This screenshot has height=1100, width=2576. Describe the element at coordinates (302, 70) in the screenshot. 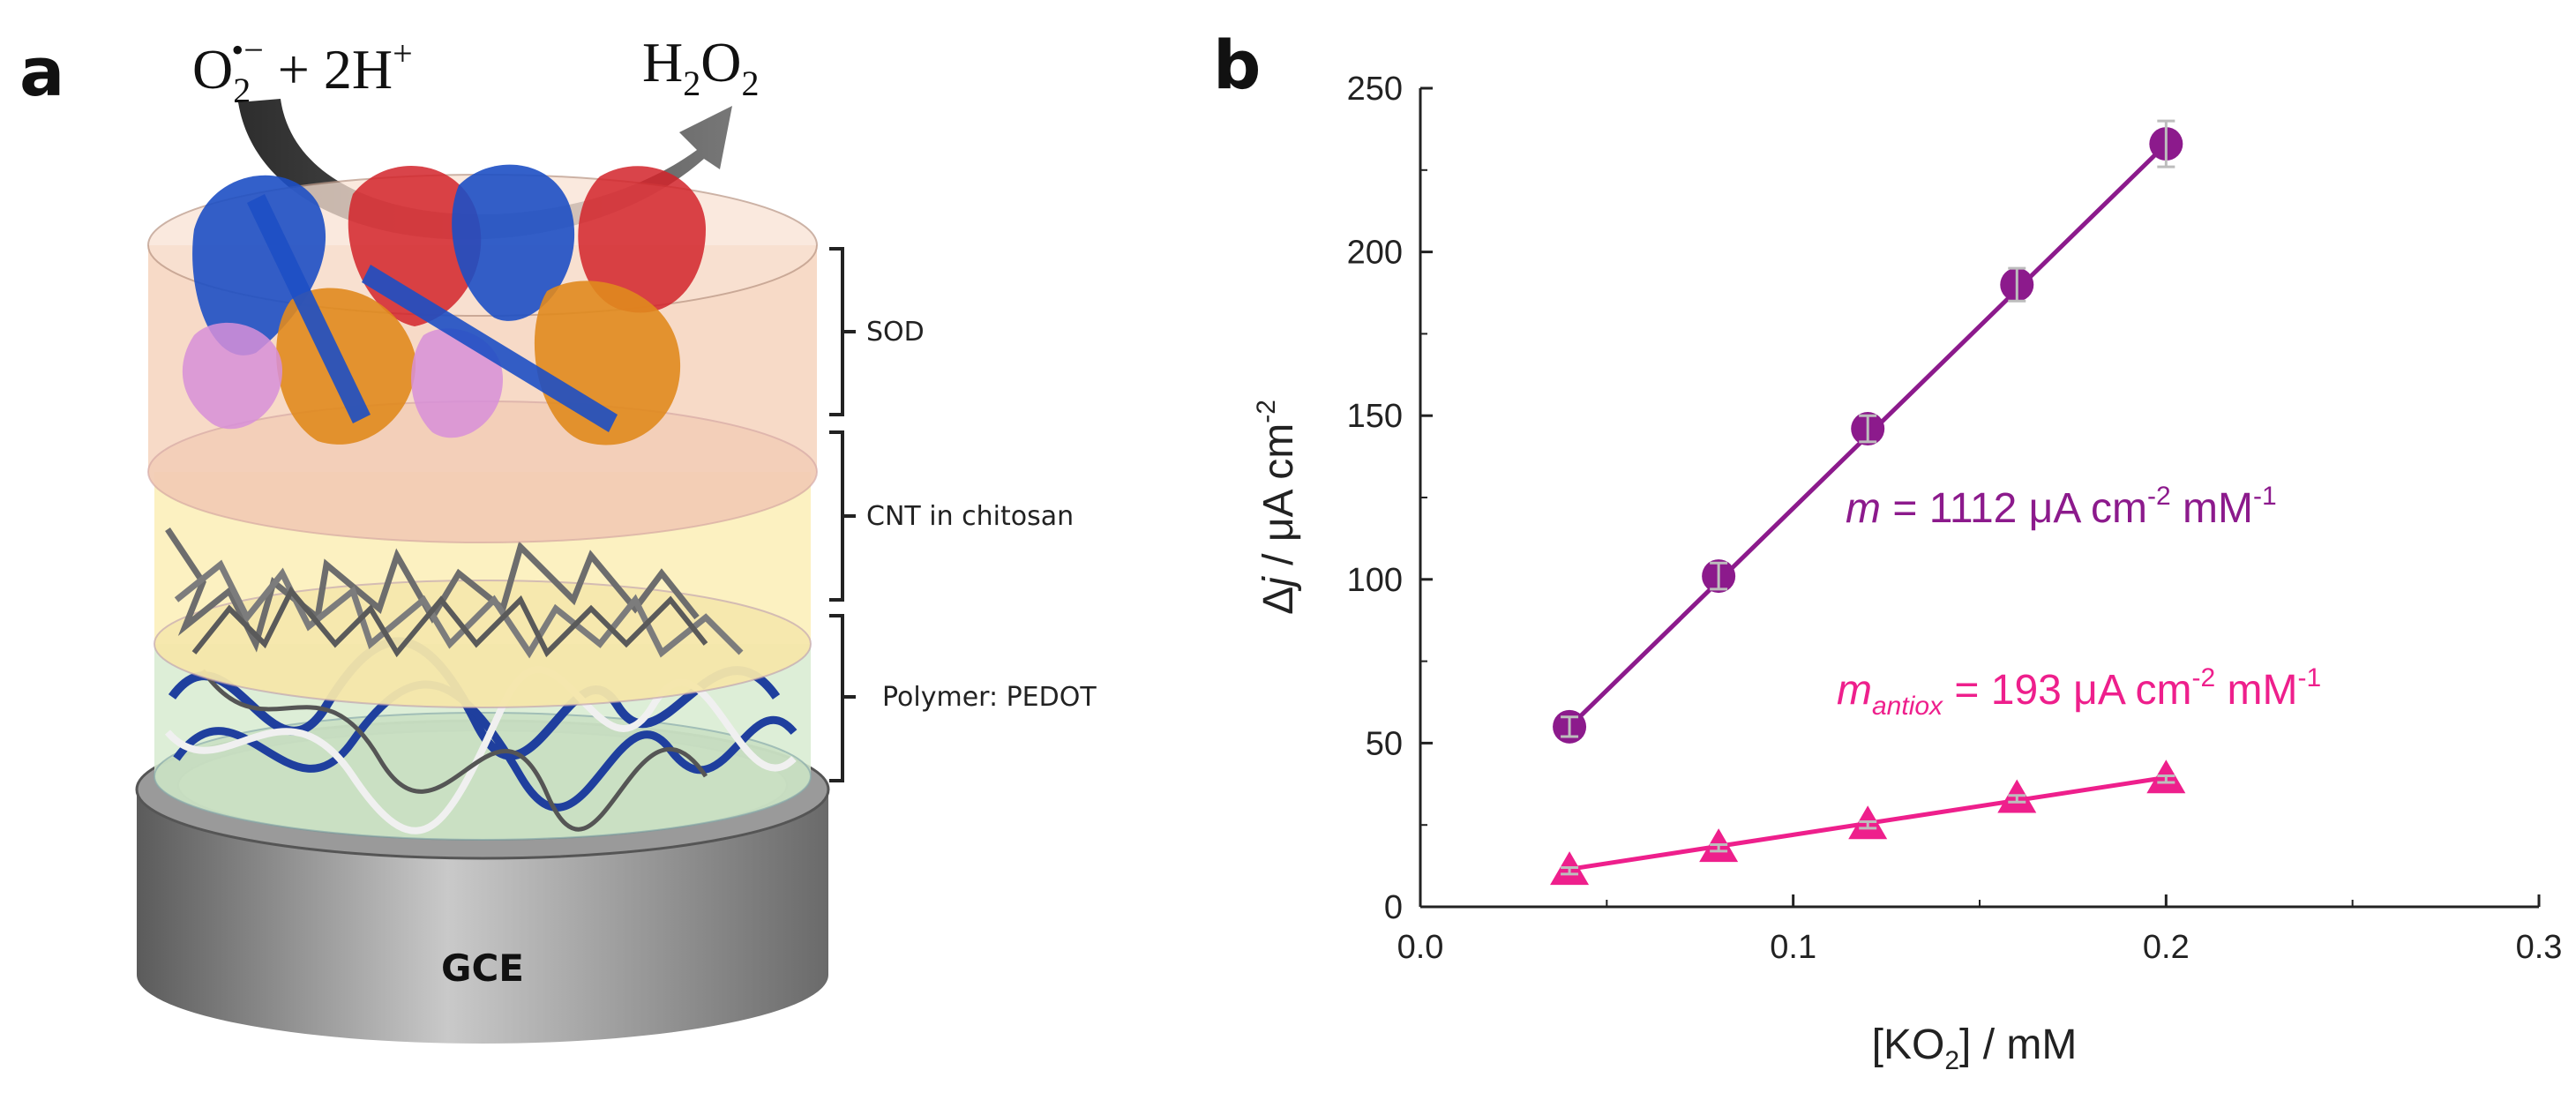

I see `reaction-reactant: O2•− + 2H+` at that location.